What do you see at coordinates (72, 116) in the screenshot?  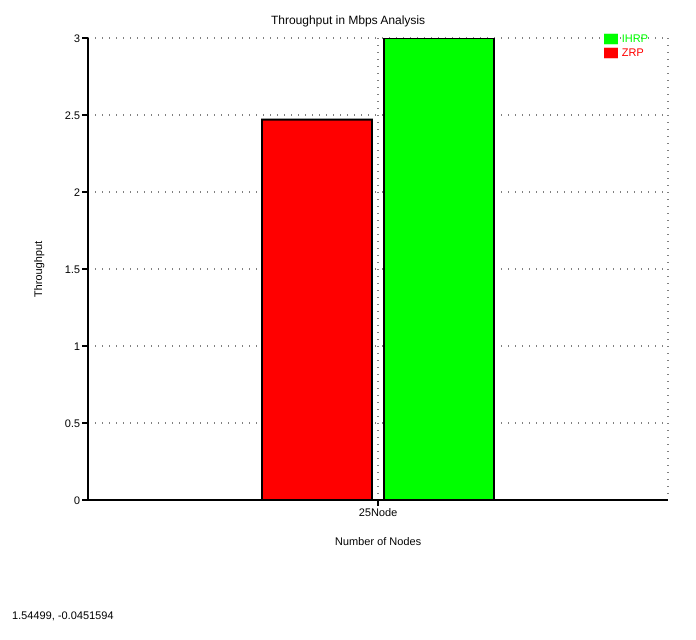 I see `y-tick-label: 2.5` at bounding box center [72, 116].